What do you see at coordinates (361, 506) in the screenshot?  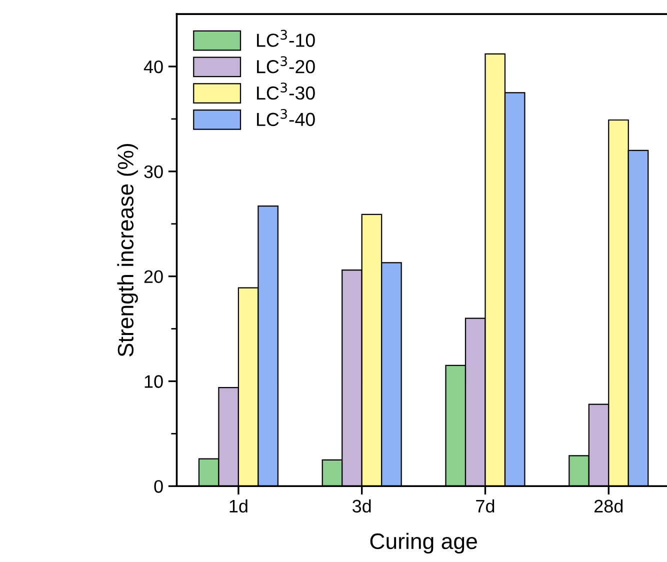 I see `x-tick-label: 3d` at bounding box center [361, 506].